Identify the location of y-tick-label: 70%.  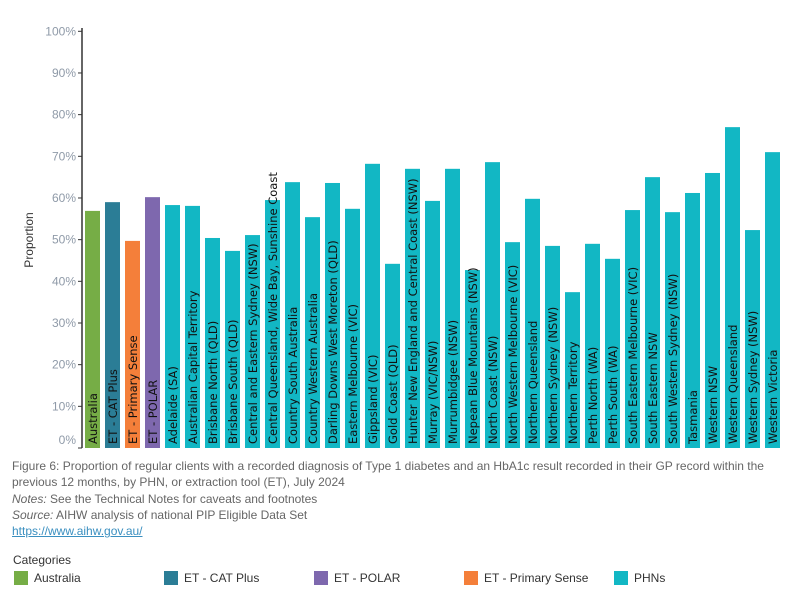
(64, 156).